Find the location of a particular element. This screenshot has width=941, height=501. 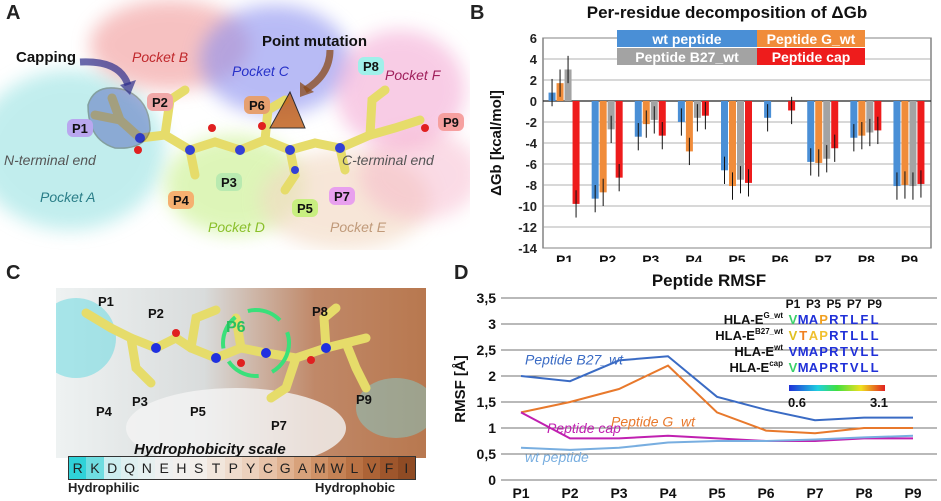

colorbar-max: 3.1 is located at coordinates (879, 402).